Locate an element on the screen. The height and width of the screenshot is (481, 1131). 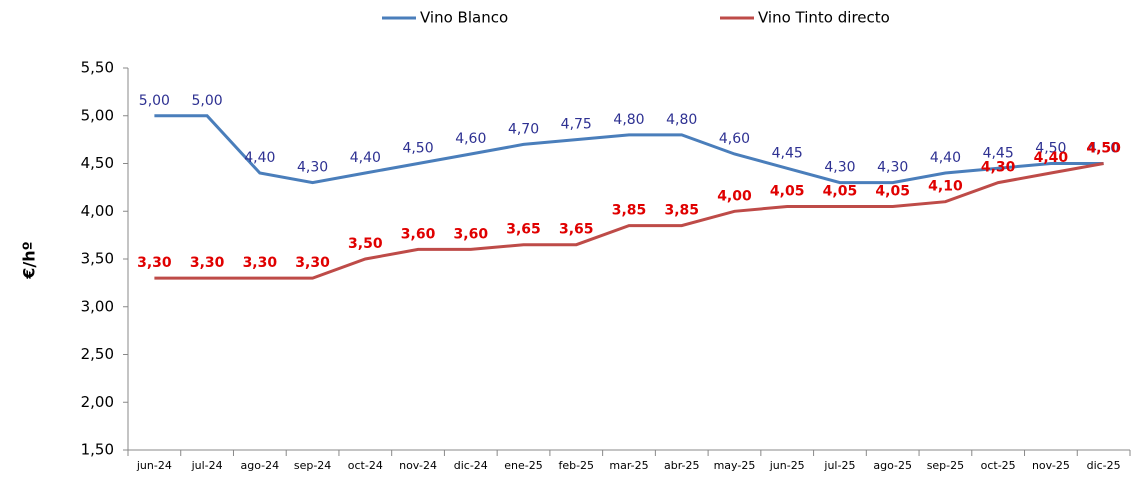
x-tick-label: ago-24 is located at coordinates (260, 465).